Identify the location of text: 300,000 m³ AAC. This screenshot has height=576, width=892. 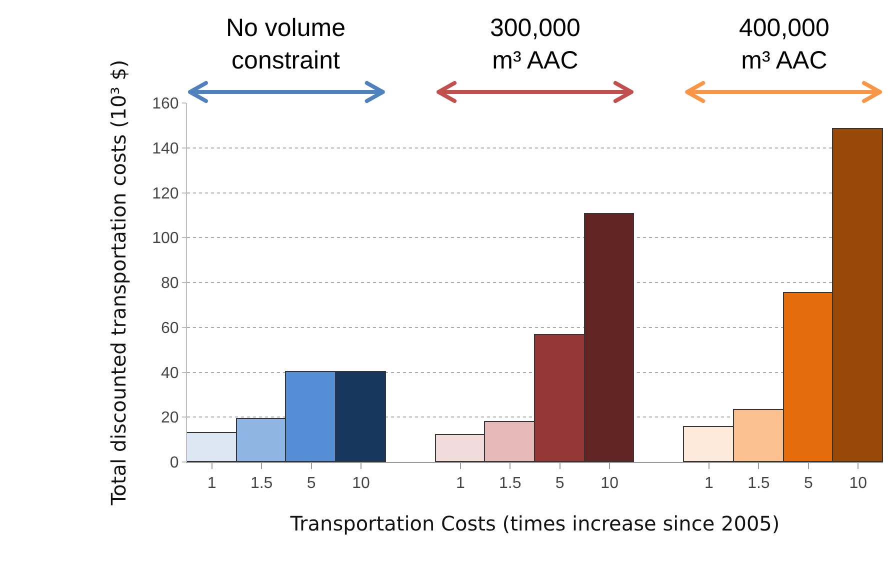
(535, 44).